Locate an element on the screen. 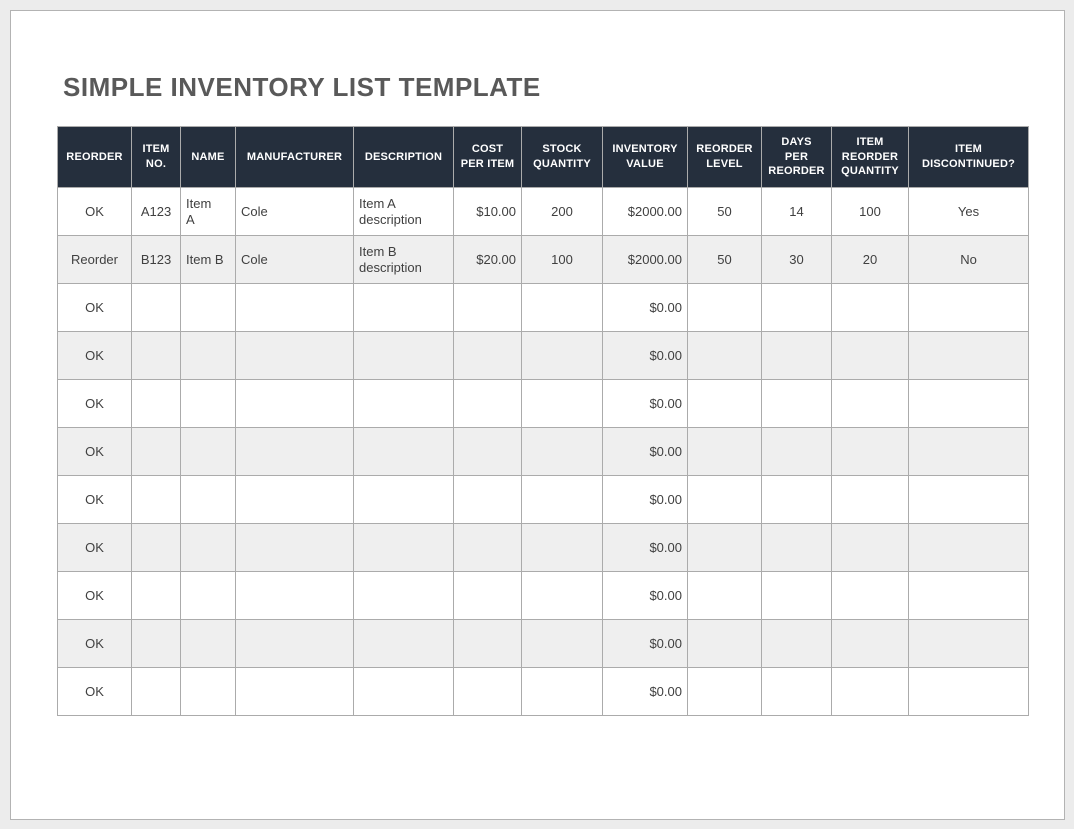 This screenshot has height=829, width=1074. cell-name: Item B is located at coordinates (208, 259).